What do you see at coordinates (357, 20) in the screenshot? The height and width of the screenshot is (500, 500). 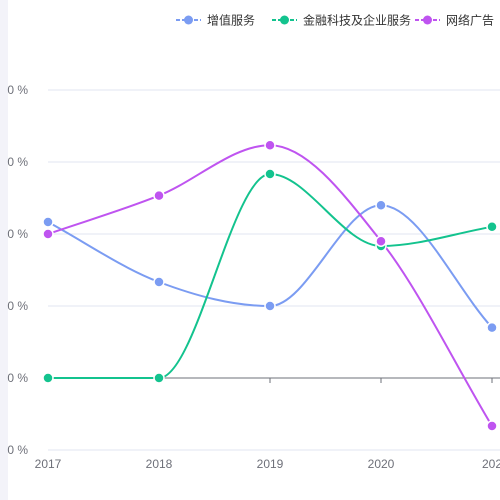 I see `legend-label: 金融科技及企业服务` at bounding box center [357, 20].